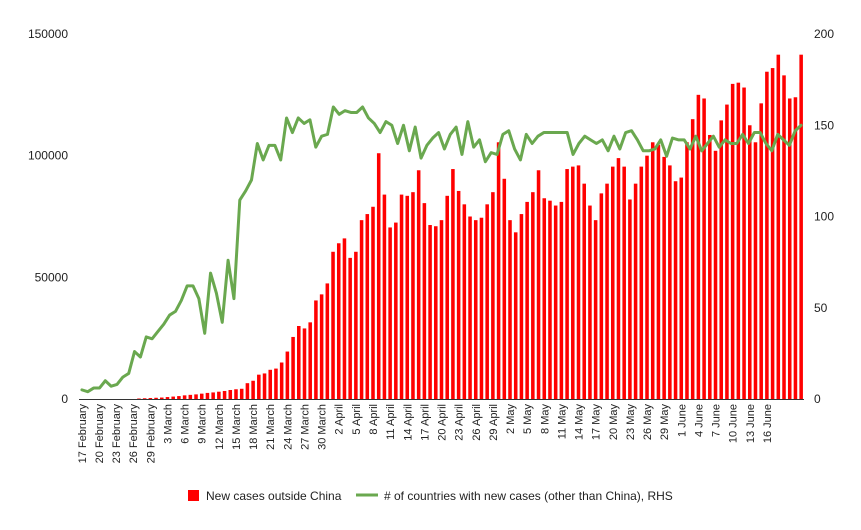  I want to click on x-tick-label: 14 May, so click(580, 422).